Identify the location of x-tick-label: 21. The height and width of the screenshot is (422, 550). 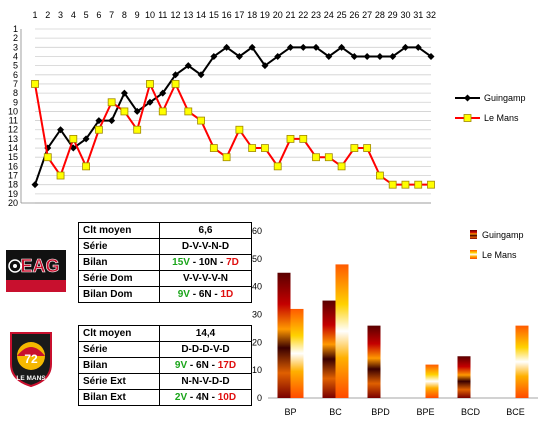
(290, 15).